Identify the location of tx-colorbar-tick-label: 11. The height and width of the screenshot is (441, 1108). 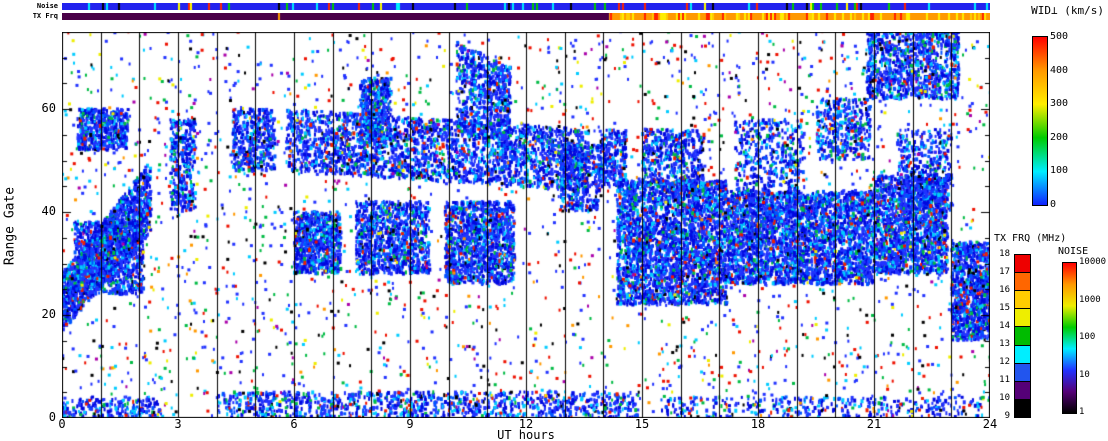
(1004, 380).